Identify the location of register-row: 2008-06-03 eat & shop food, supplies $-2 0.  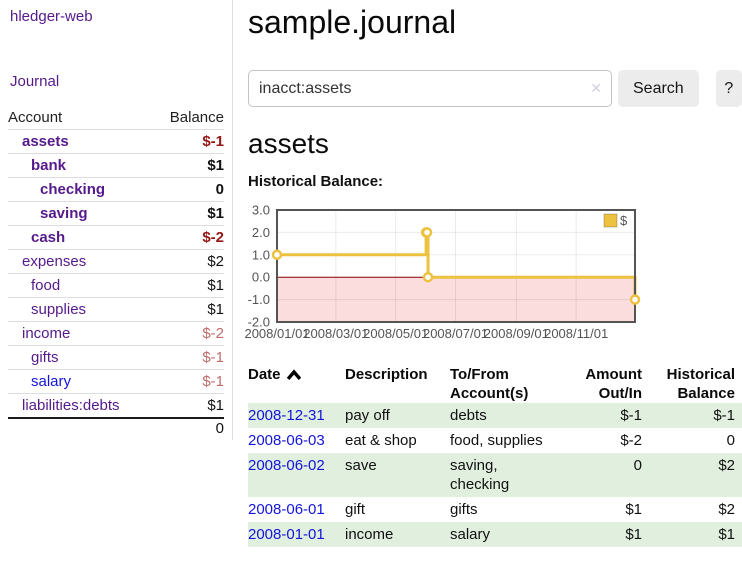
(495, 440).